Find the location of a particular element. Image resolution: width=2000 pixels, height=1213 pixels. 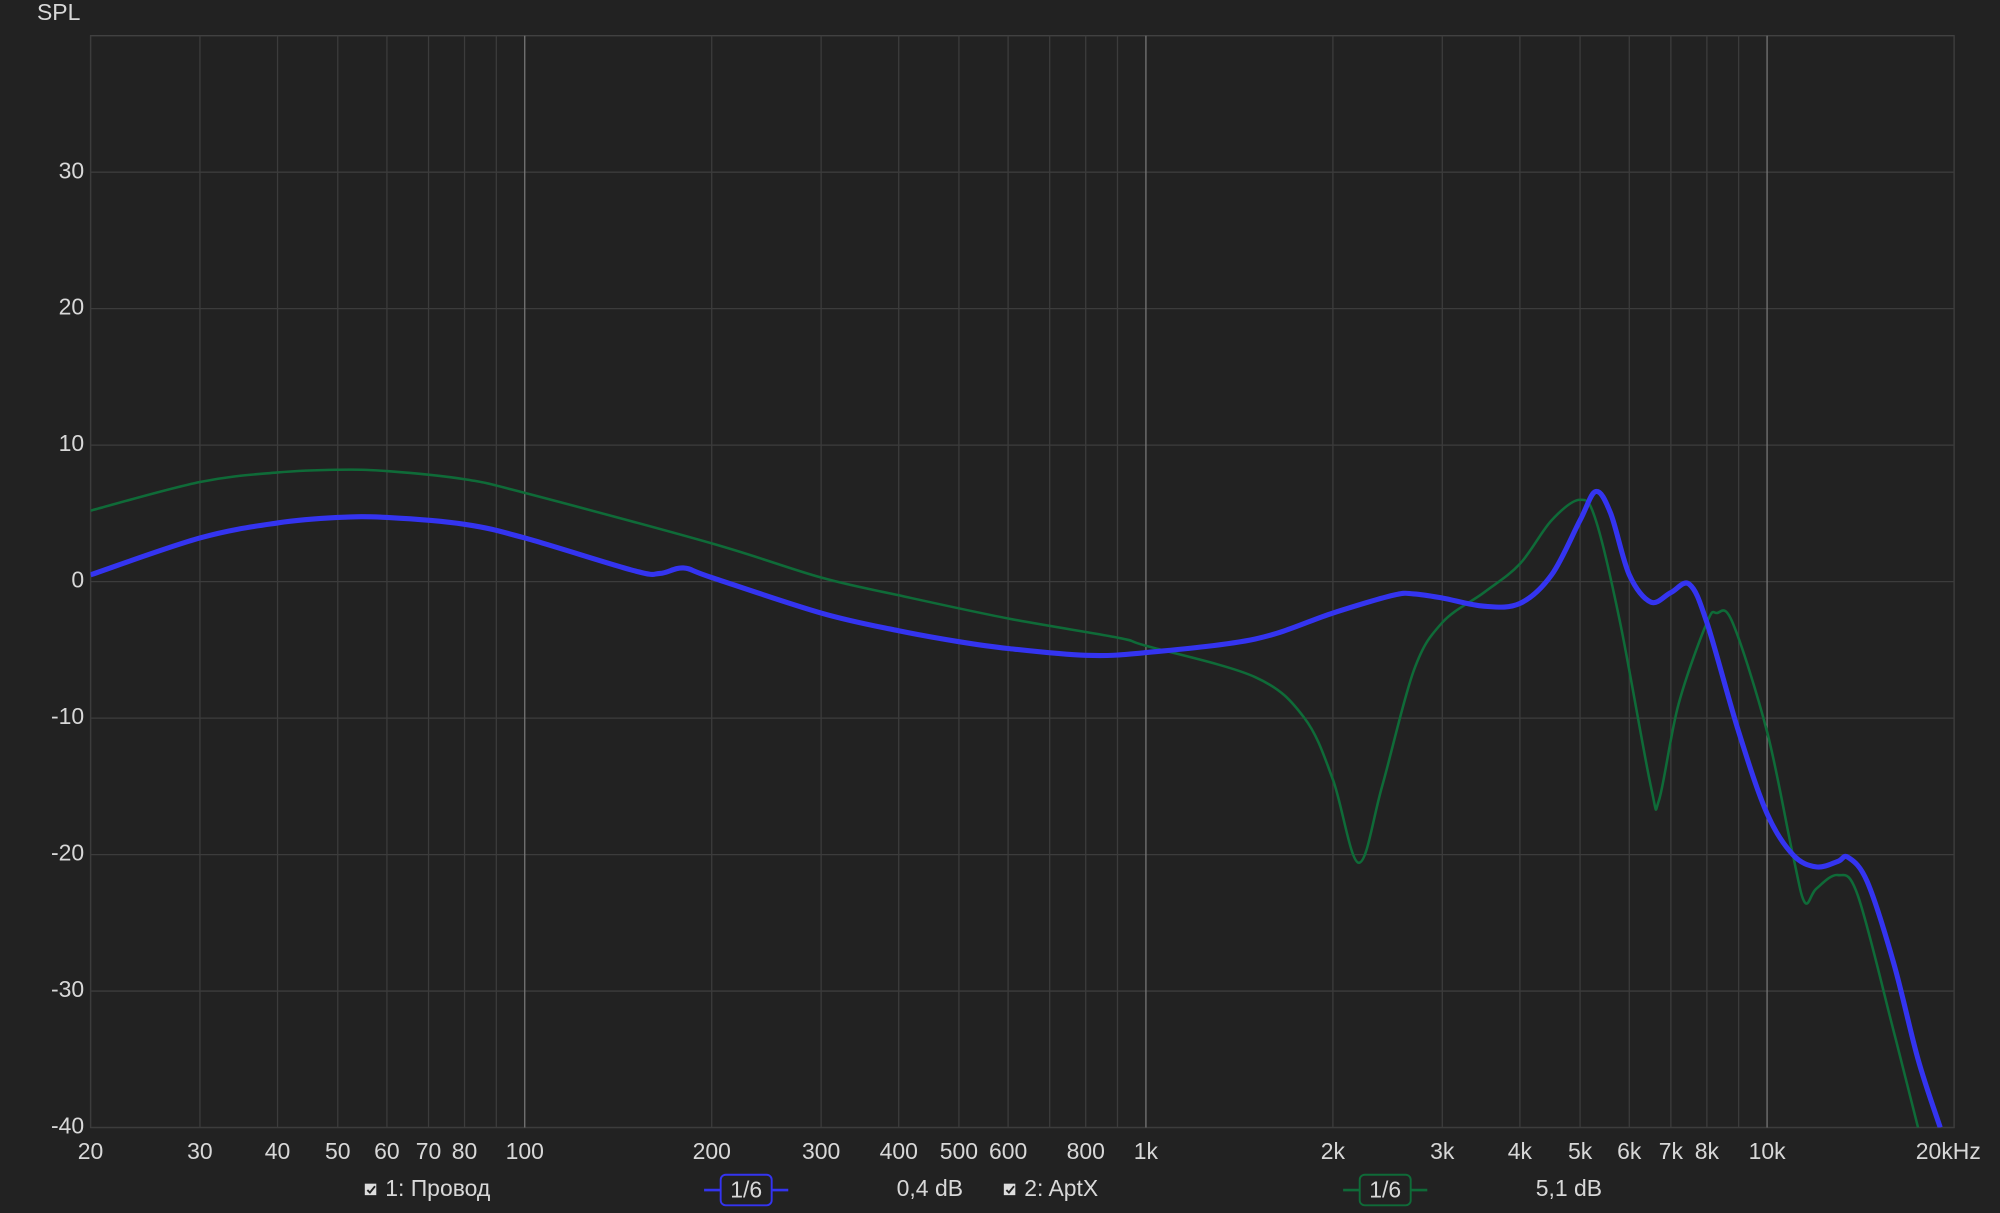

x-tick-label: 3k is located at coordinates (1442, 1151).